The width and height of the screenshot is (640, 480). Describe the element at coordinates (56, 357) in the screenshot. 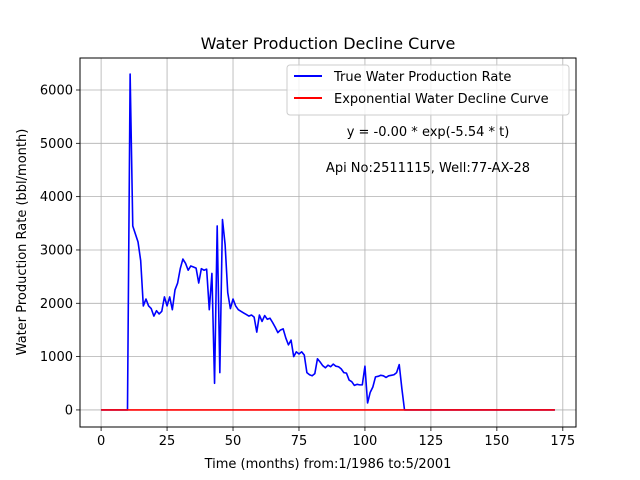

I see `y-tick-label: 1000` at that location.